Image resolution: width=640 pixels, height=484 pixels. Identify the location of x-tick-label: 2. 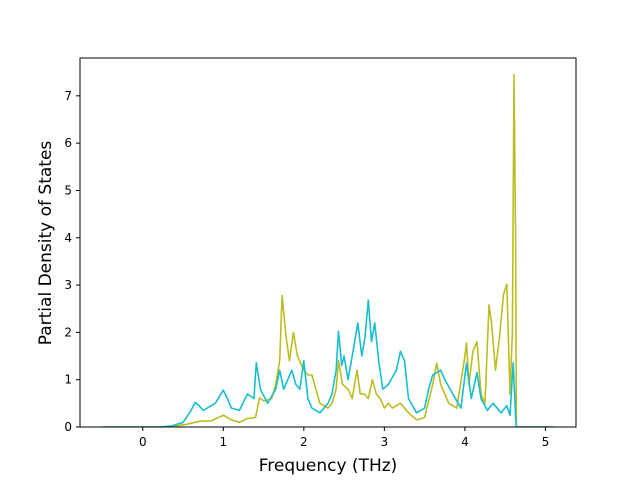
(304, 442).